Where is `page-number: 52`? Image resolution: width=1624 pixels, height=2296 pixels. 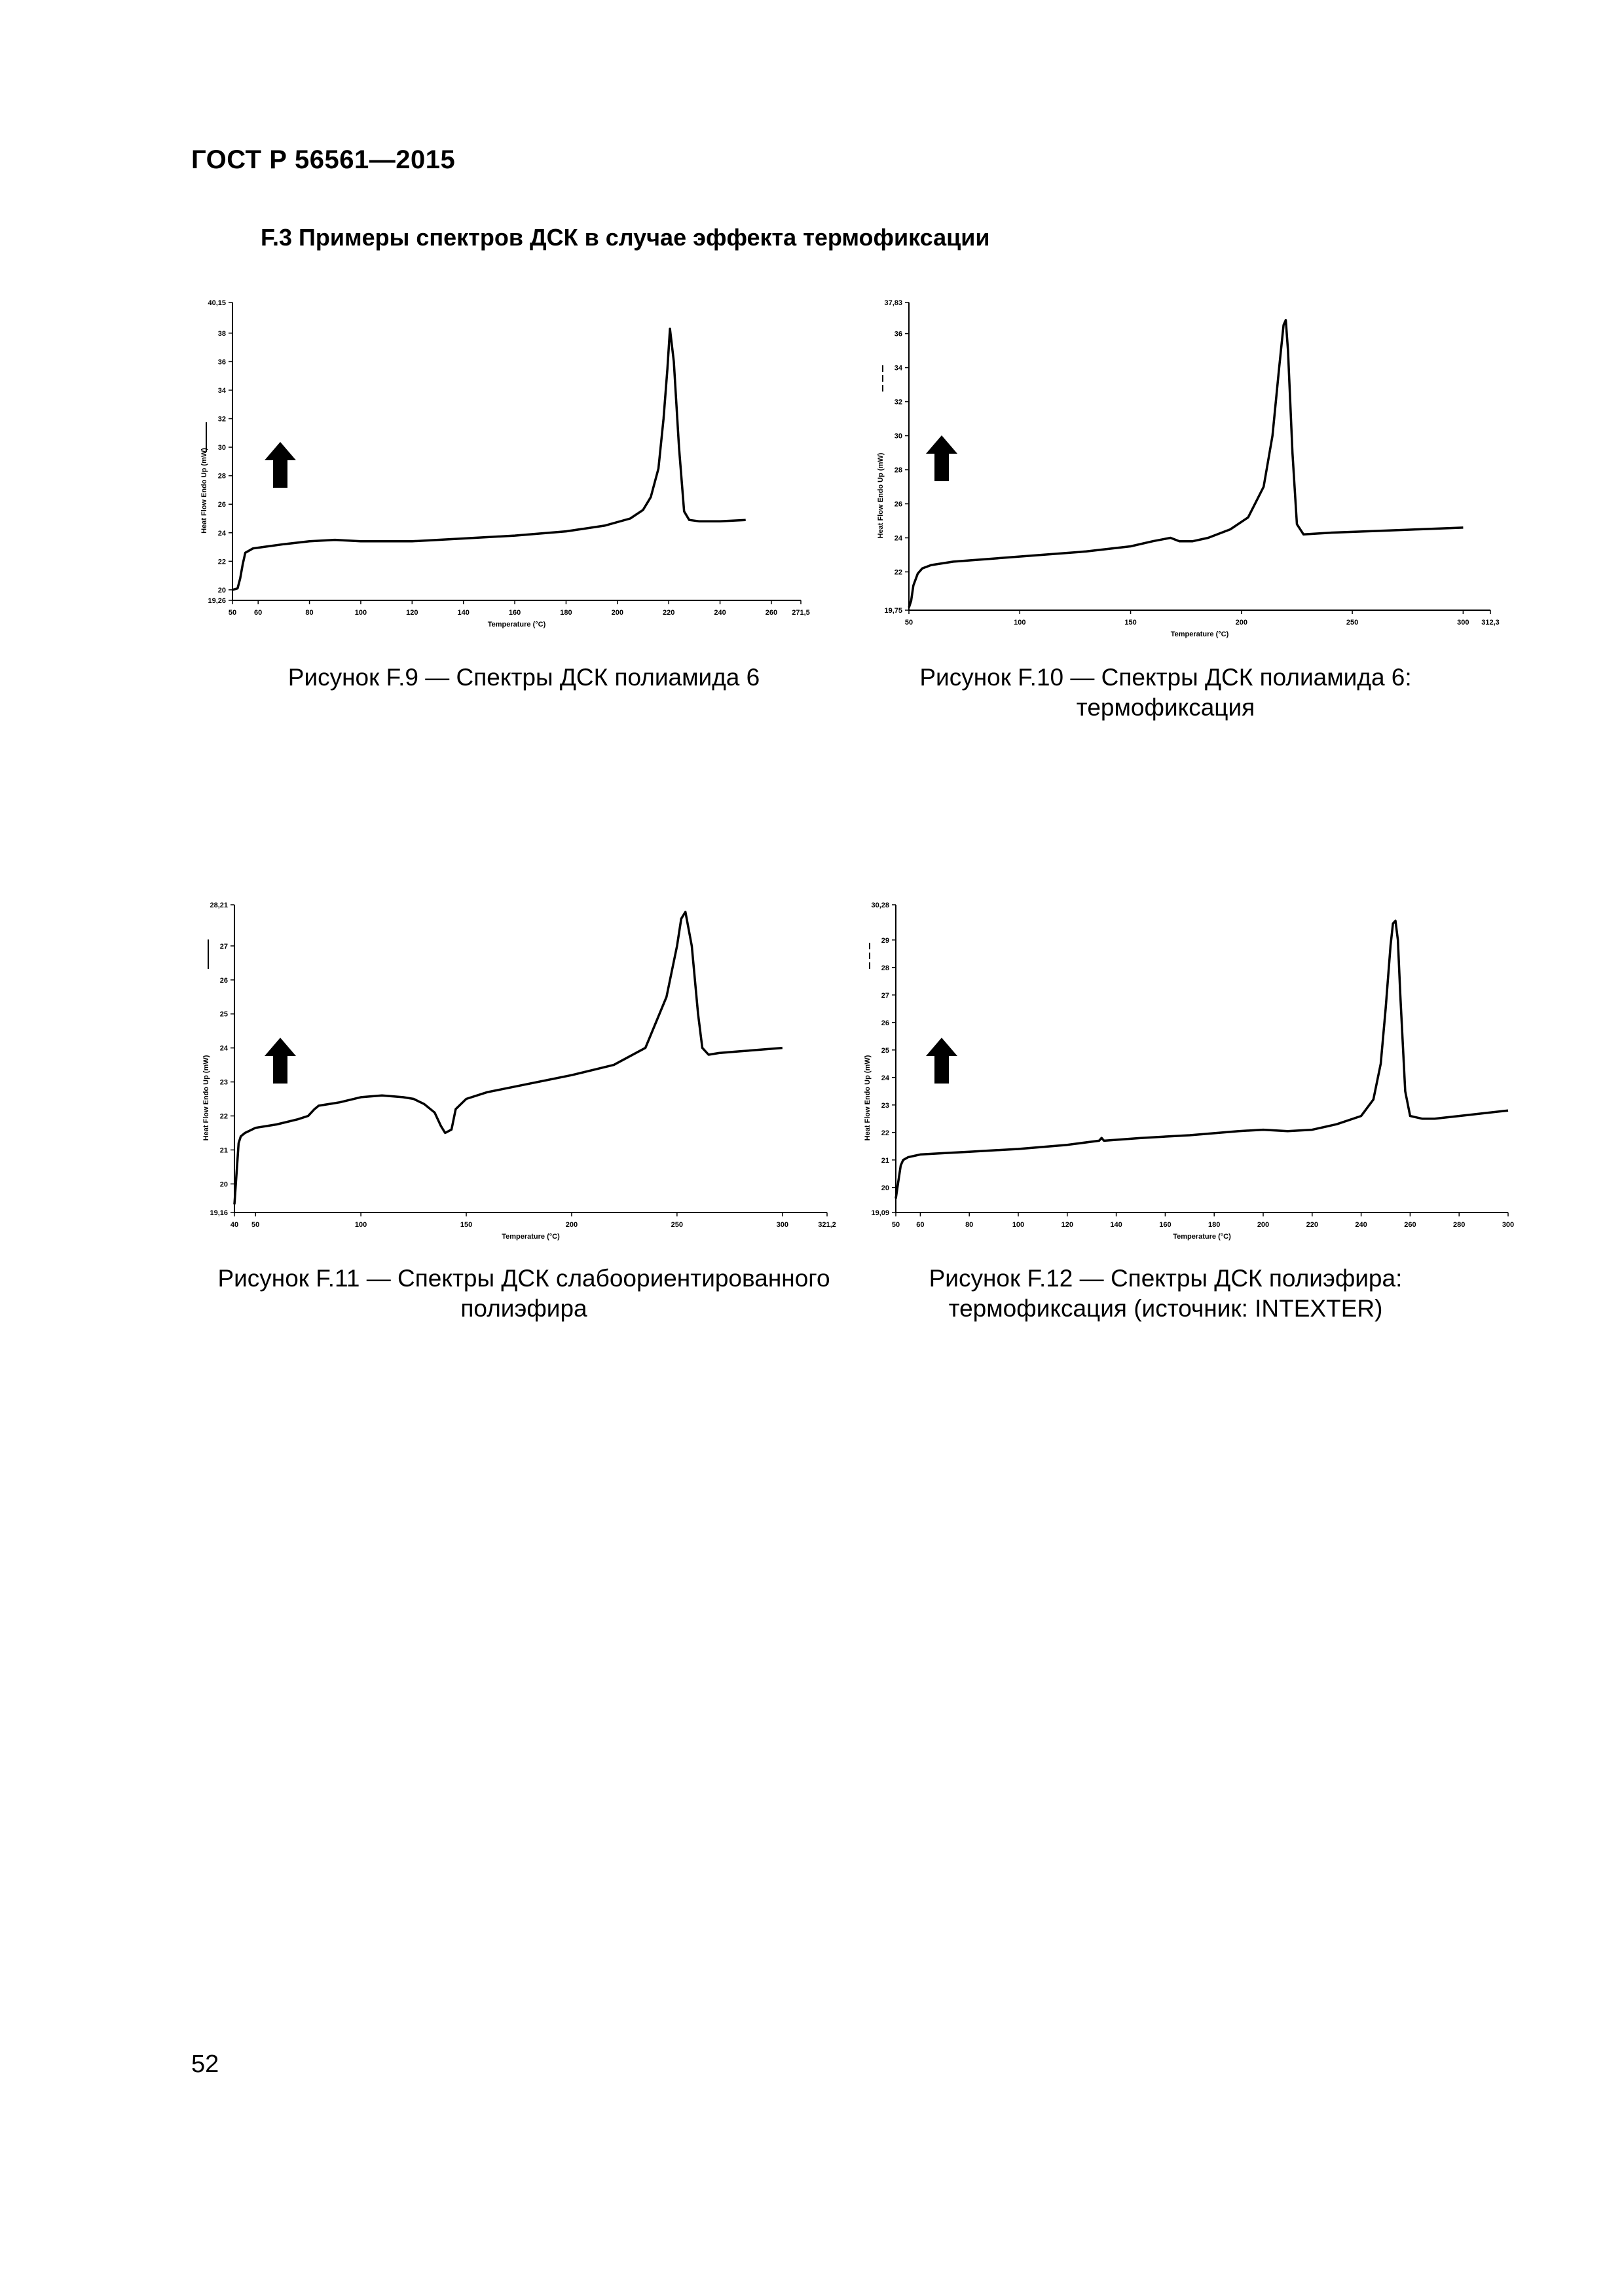 page-number: 52 is located at coordinates (205, 2064).